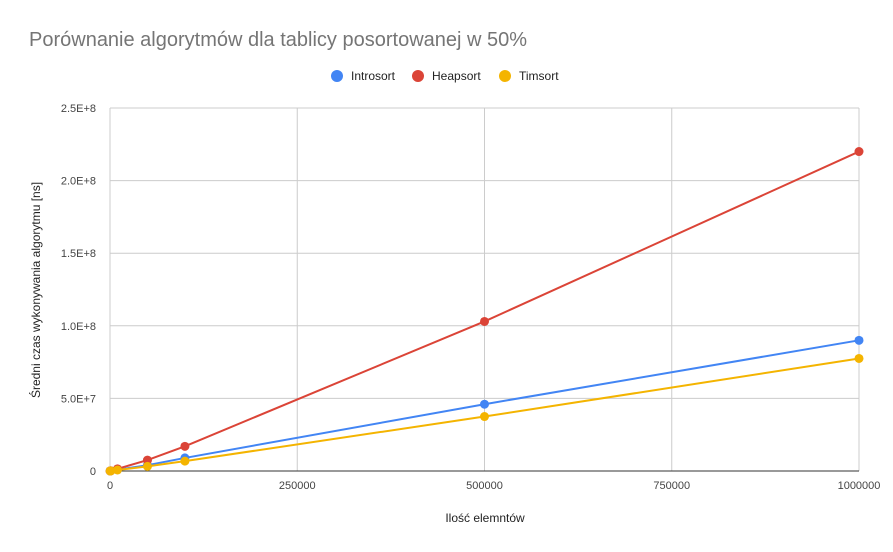  What do you see at coordinates (35, 290) in the screenshot?
I see `y-axis-label: Średni czas wykonywania algorytmu [ns]` at bounding box center [35, 290].